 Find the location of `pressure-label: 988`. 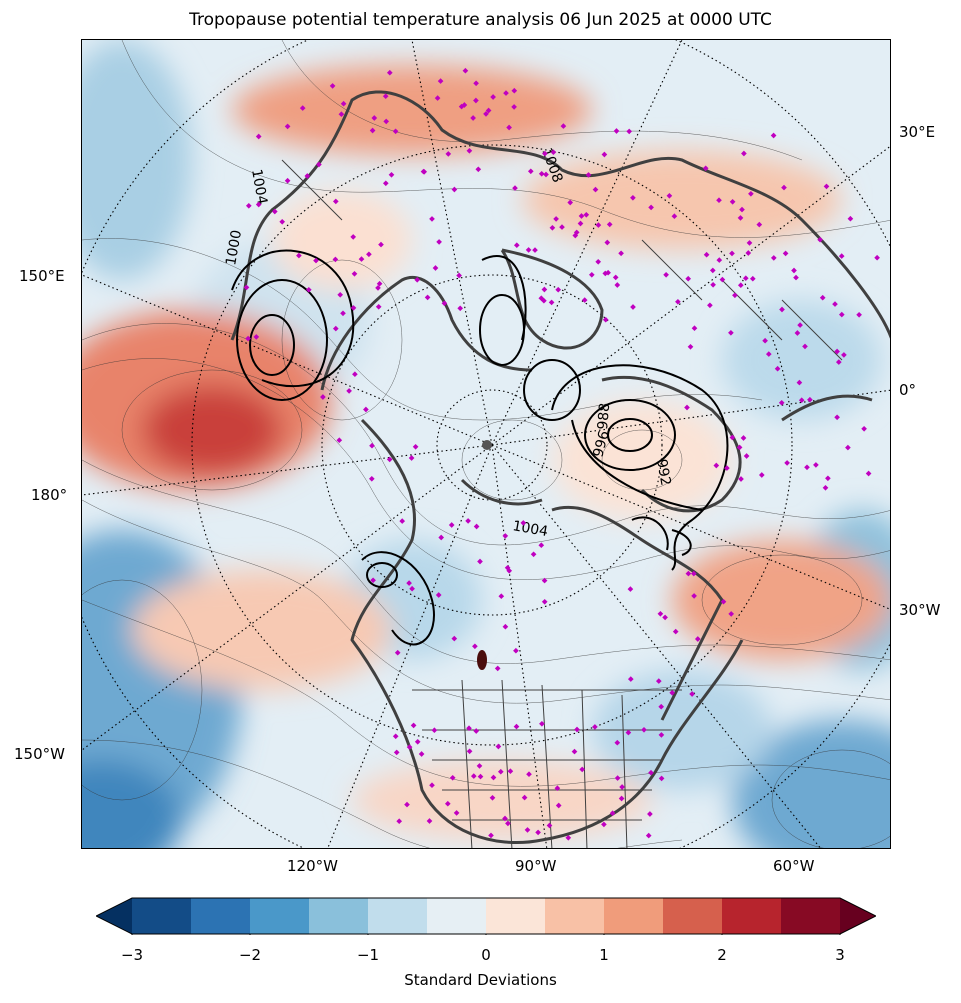

pressure-label: 988 is located at coordinates (604, 416).